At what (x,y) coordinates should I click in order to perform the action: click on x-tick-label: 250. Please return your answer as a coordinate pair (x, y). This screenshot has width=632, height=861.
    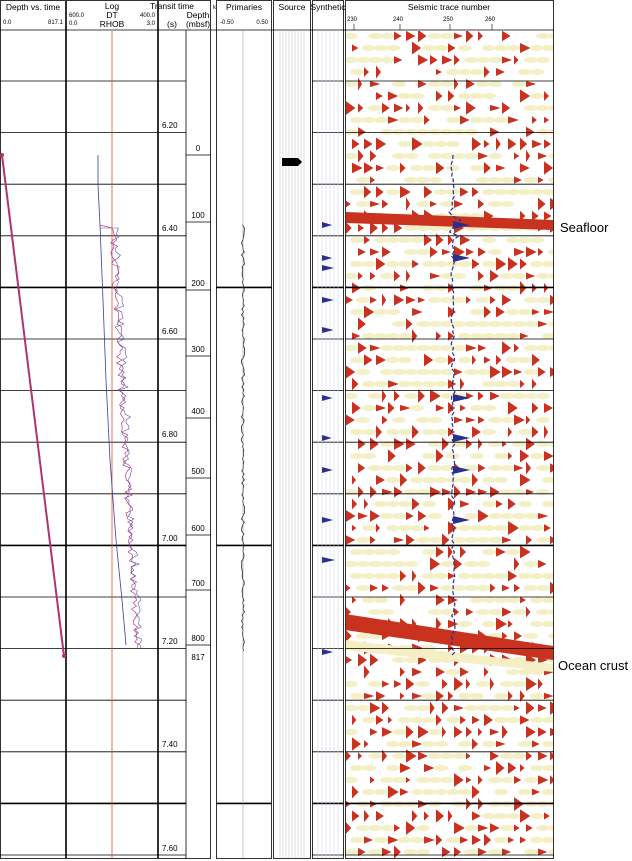
    Looking at the image, I should click on (448, 20).